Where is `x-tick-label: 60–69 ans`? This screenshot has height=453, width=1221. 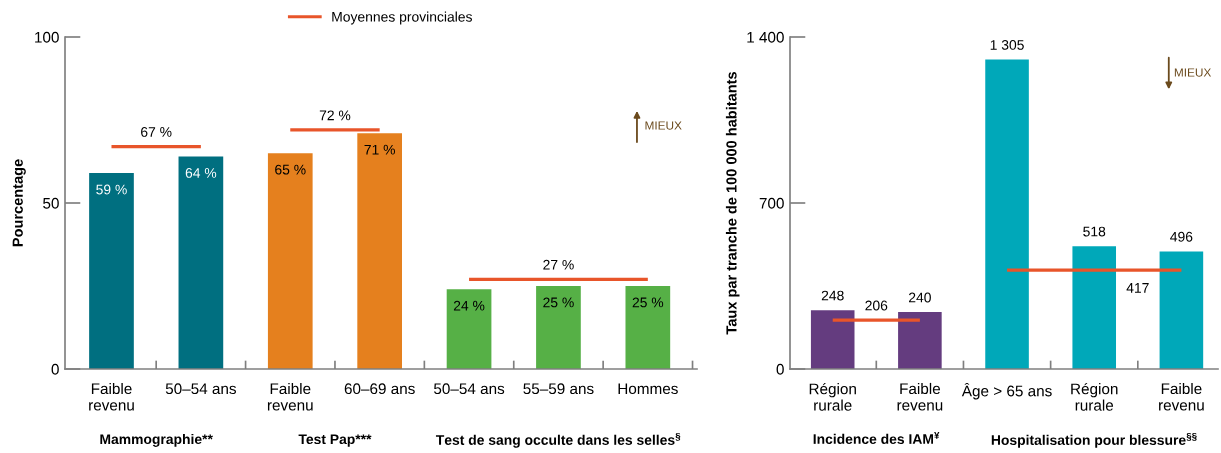
x-tick-label: 60–69 ans is located at coordinates (379, 389).